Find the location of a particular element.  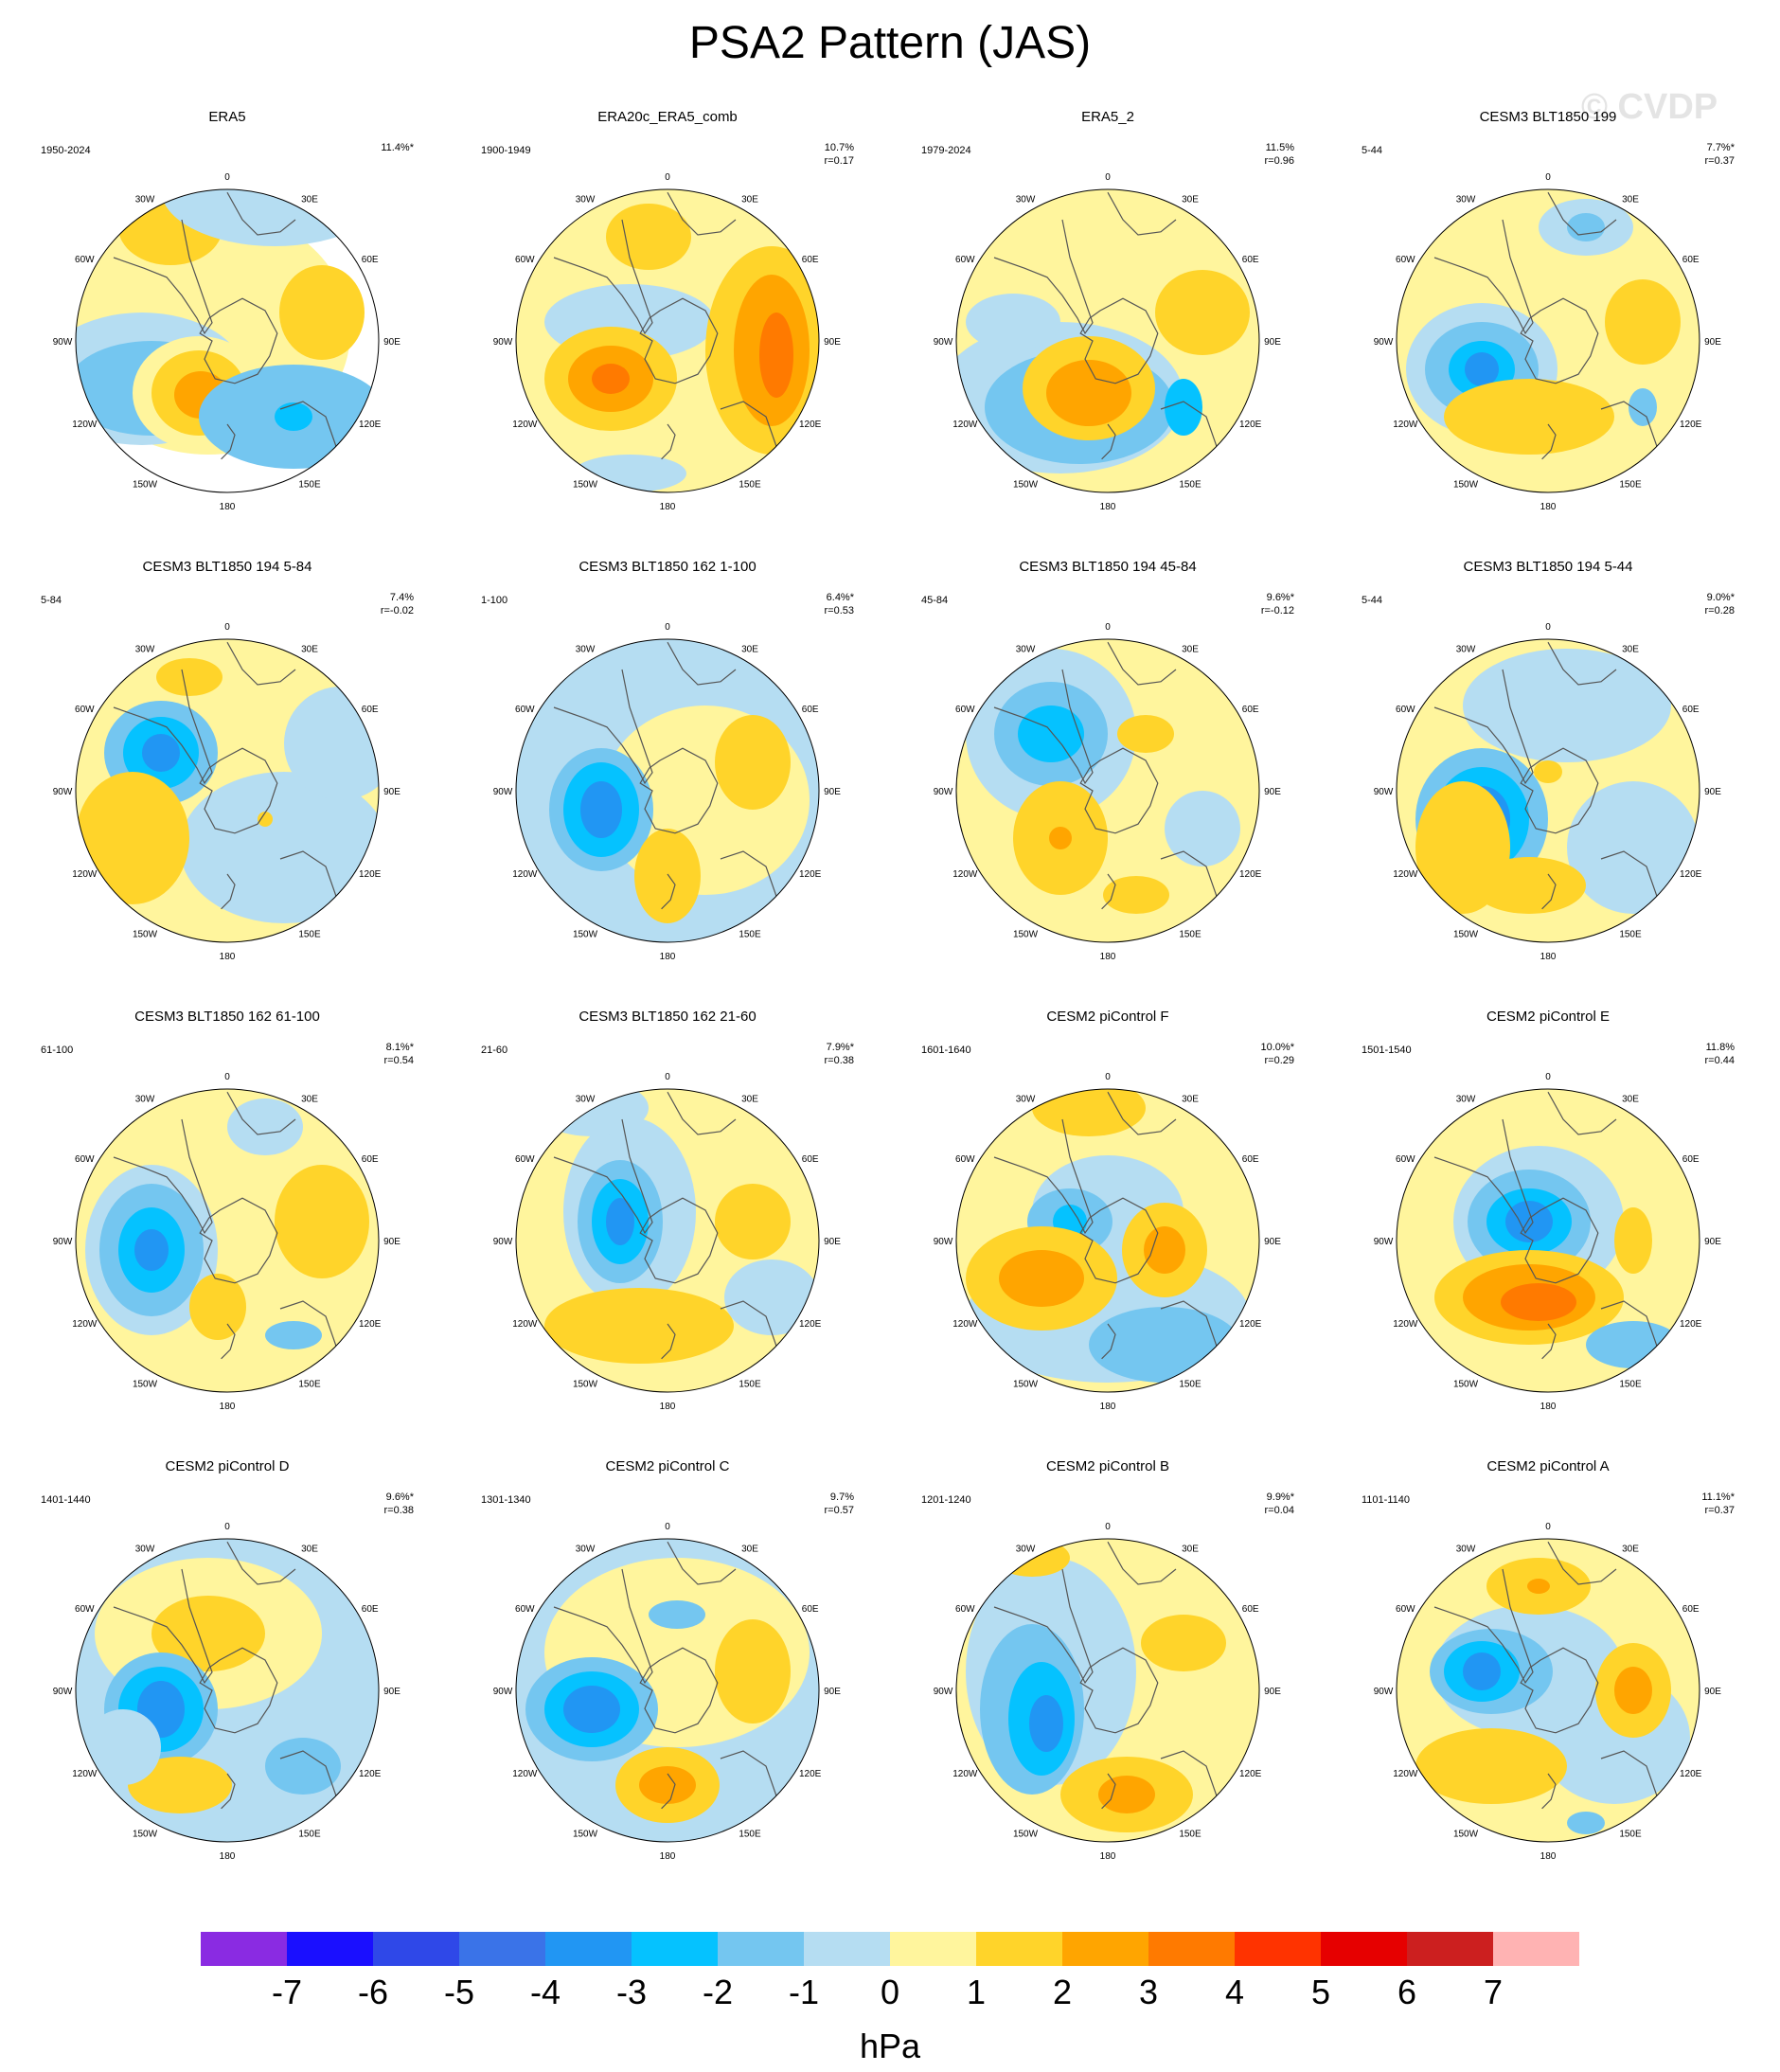

pattern-correlation: r=0.38 is located at coordinates (399, 1510).